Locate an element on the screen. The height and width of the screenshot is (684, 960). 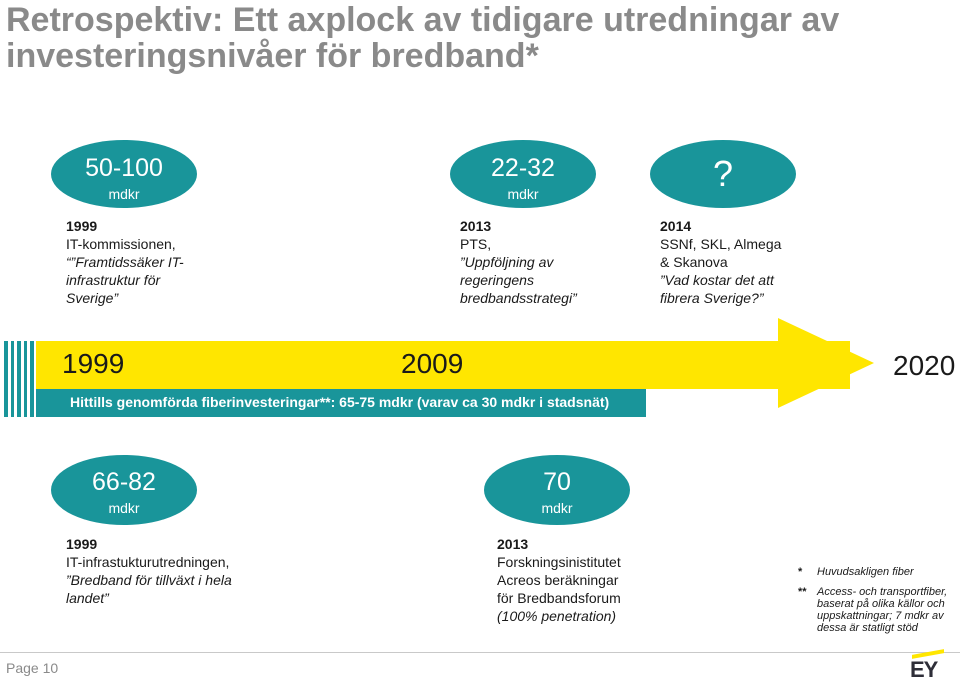
footnote-text: Huvudsakligen fiber is located at coordinates (865, 572).